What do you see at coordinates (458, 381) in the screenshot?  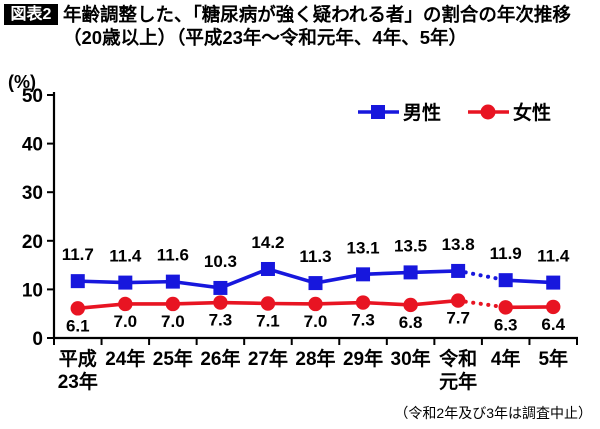 I see `x-category-label: 元年` at bounding box center [458, 381].